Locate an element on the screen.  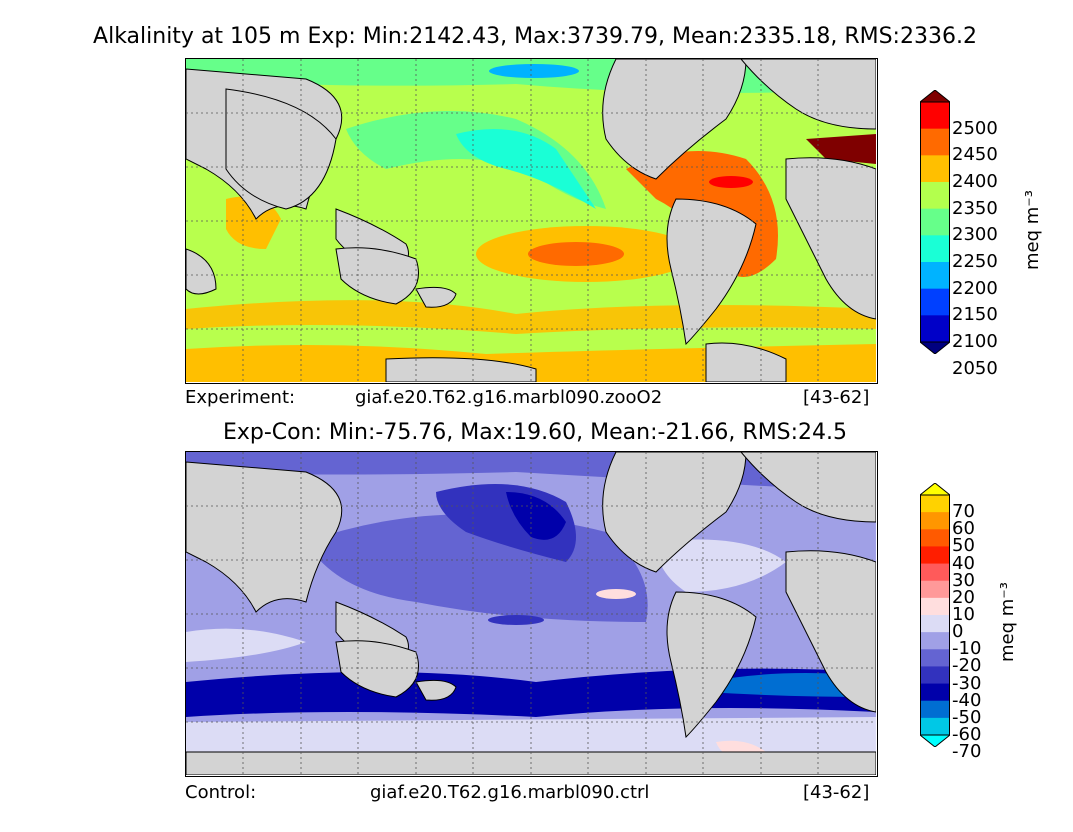
top-colorbar is located at coordinates (935, 222).